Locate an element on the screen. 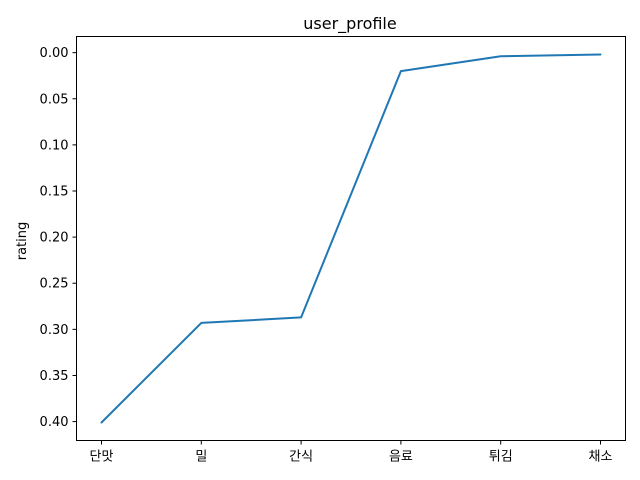 The width and height of the screenshot is (640, 480). y-tick-label: 0.10 is located at coordinates (54, 145).